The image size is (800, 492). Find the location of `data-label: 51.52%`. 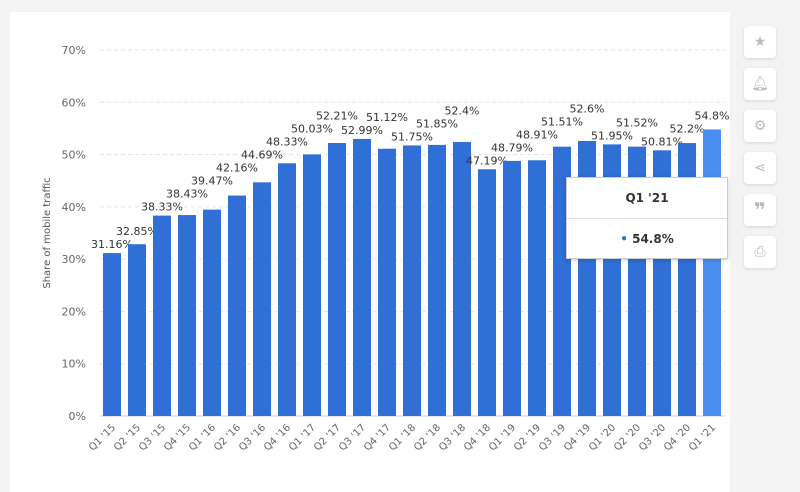

data-label: 51.52% is located at coordinates (637, 122).